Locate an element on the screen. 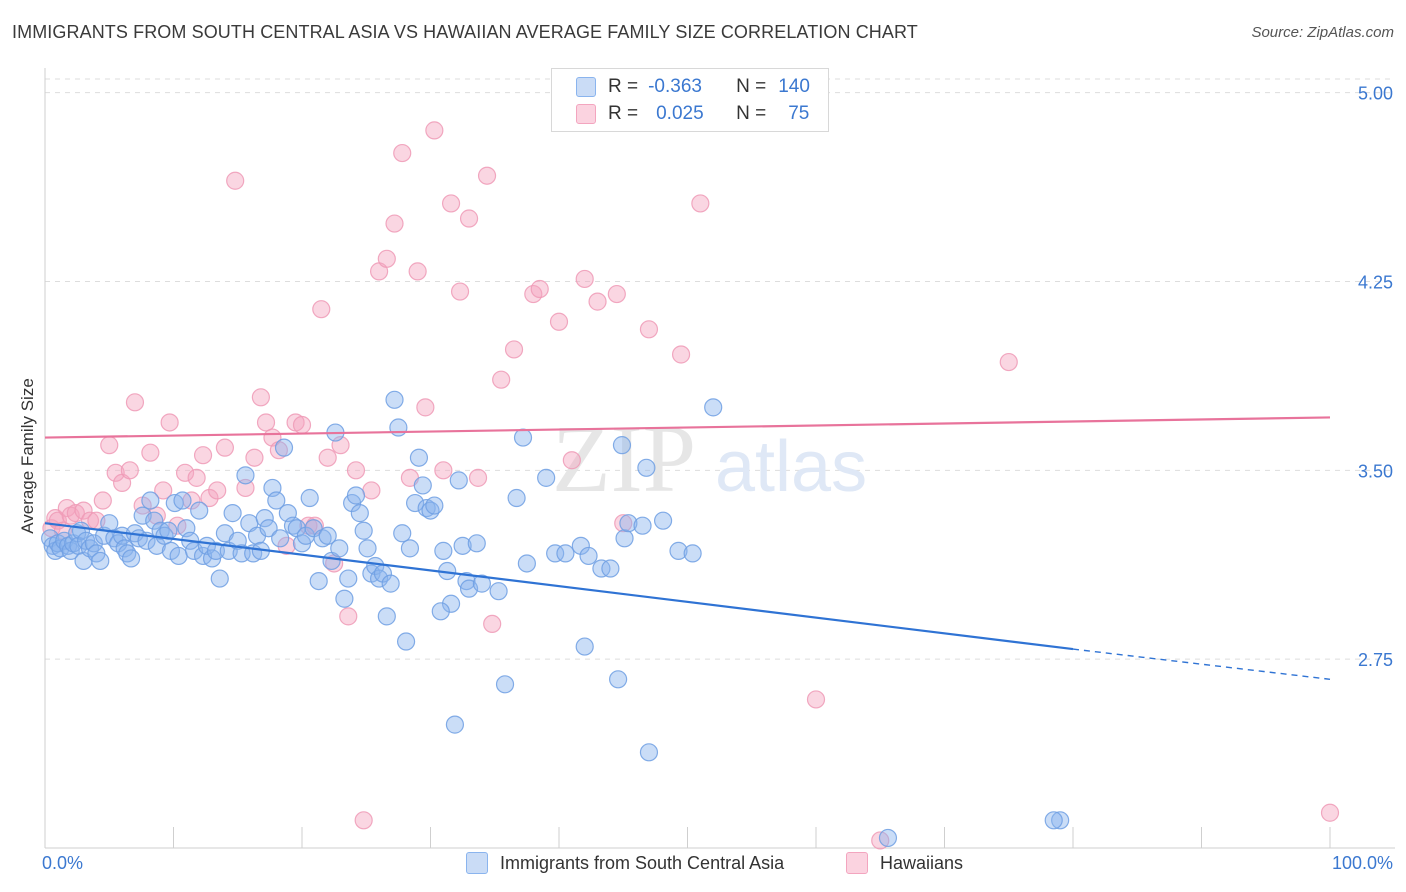 This screenshot has width=1406, height=892. y-tick-label: 2.75 is located at coordinates (1375, 660).